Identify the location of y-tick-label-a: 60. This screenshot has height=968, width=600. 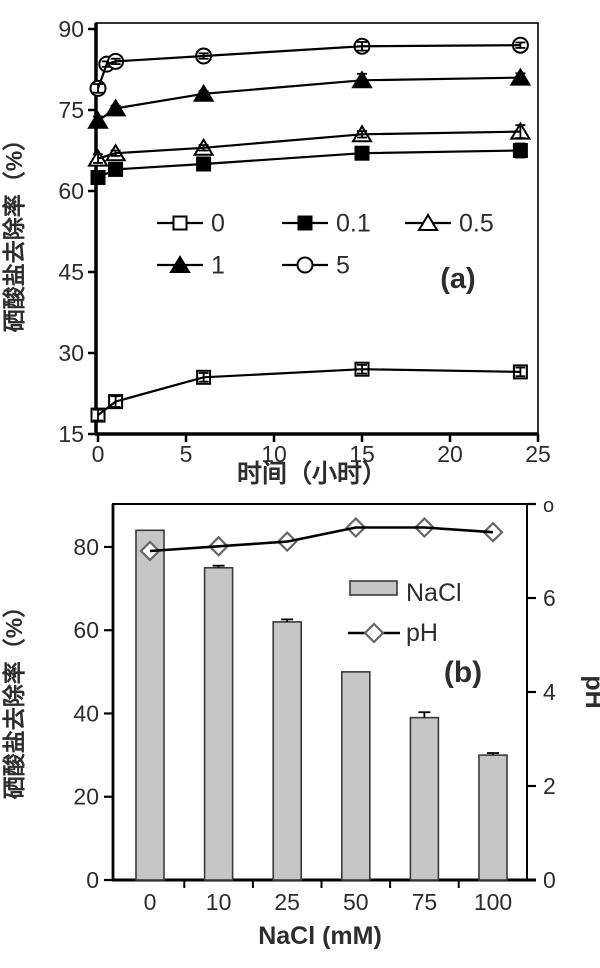
(71, 191).